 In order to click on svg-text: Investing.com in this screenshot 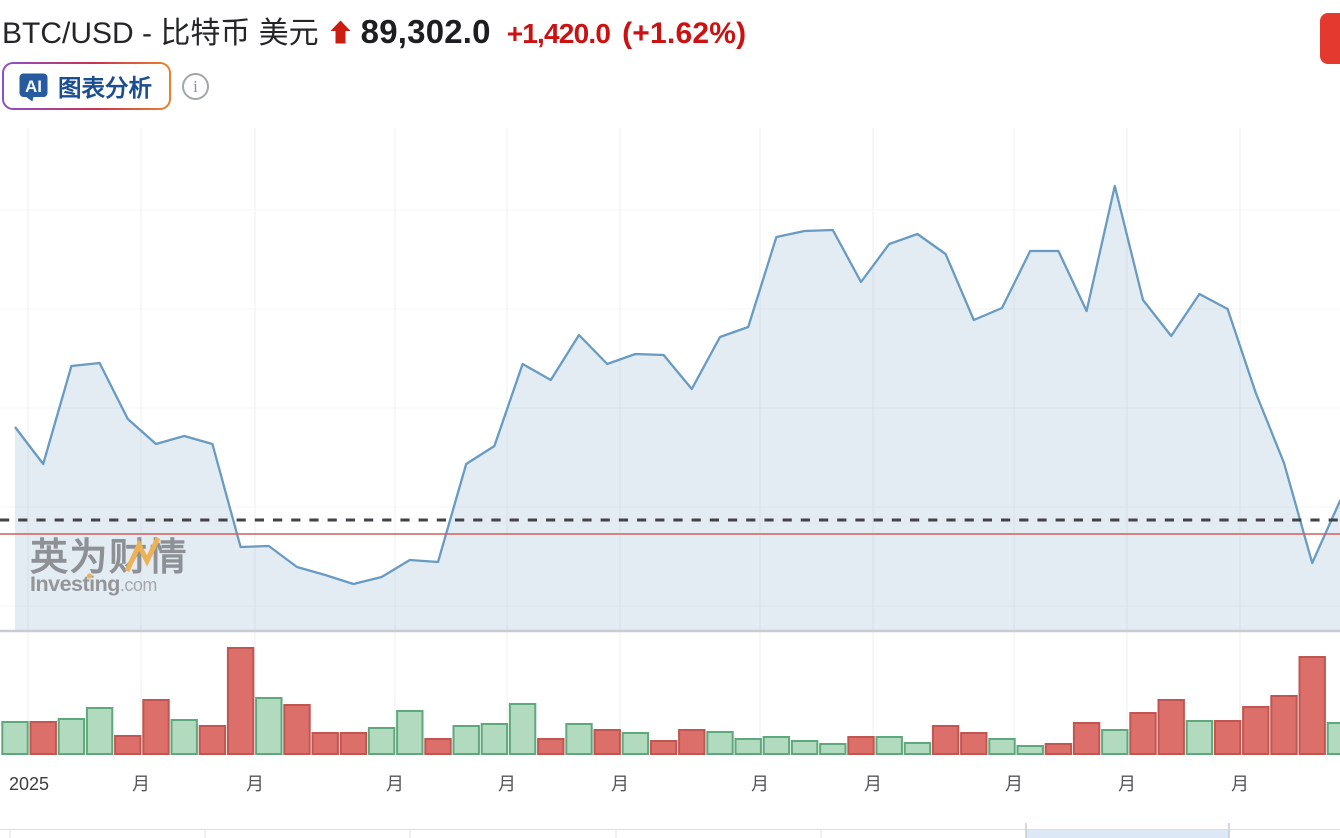, I will do `click(93, 584)`.